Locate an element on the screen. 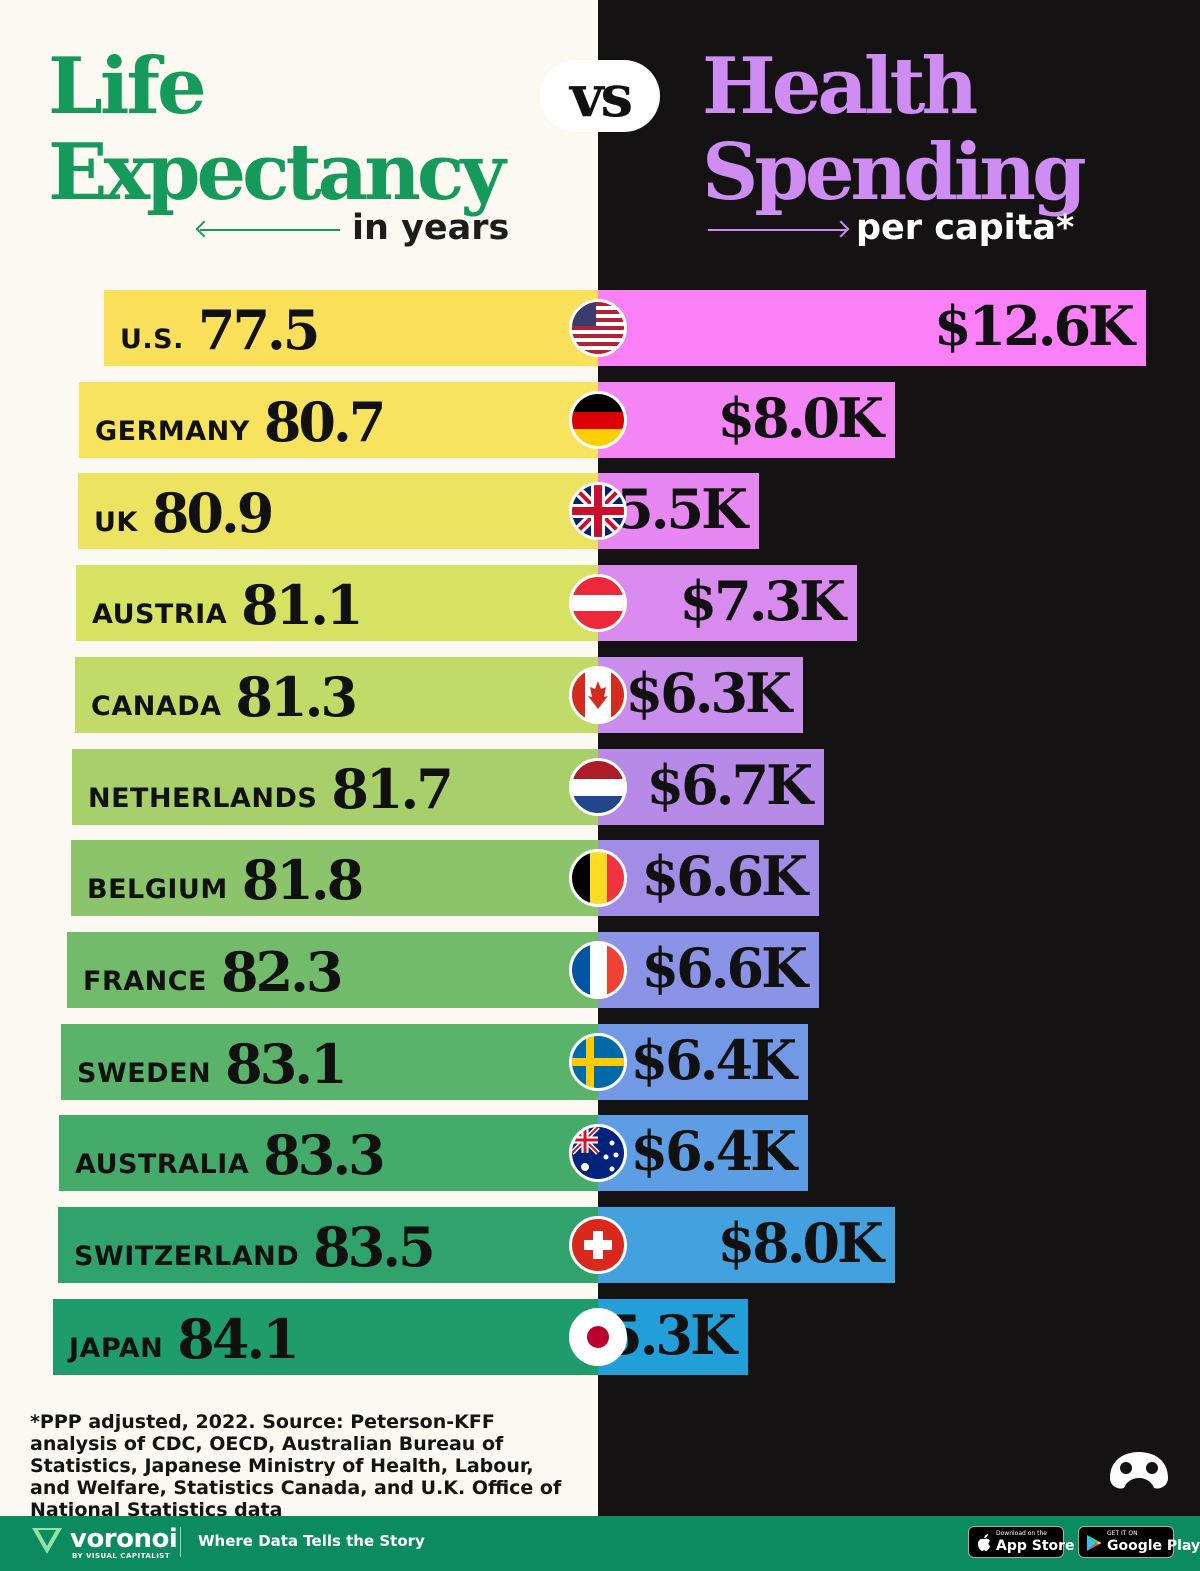 This screenshot has height=1571, width=1200. country-label: U.S. is located at coordinates (152, 339).